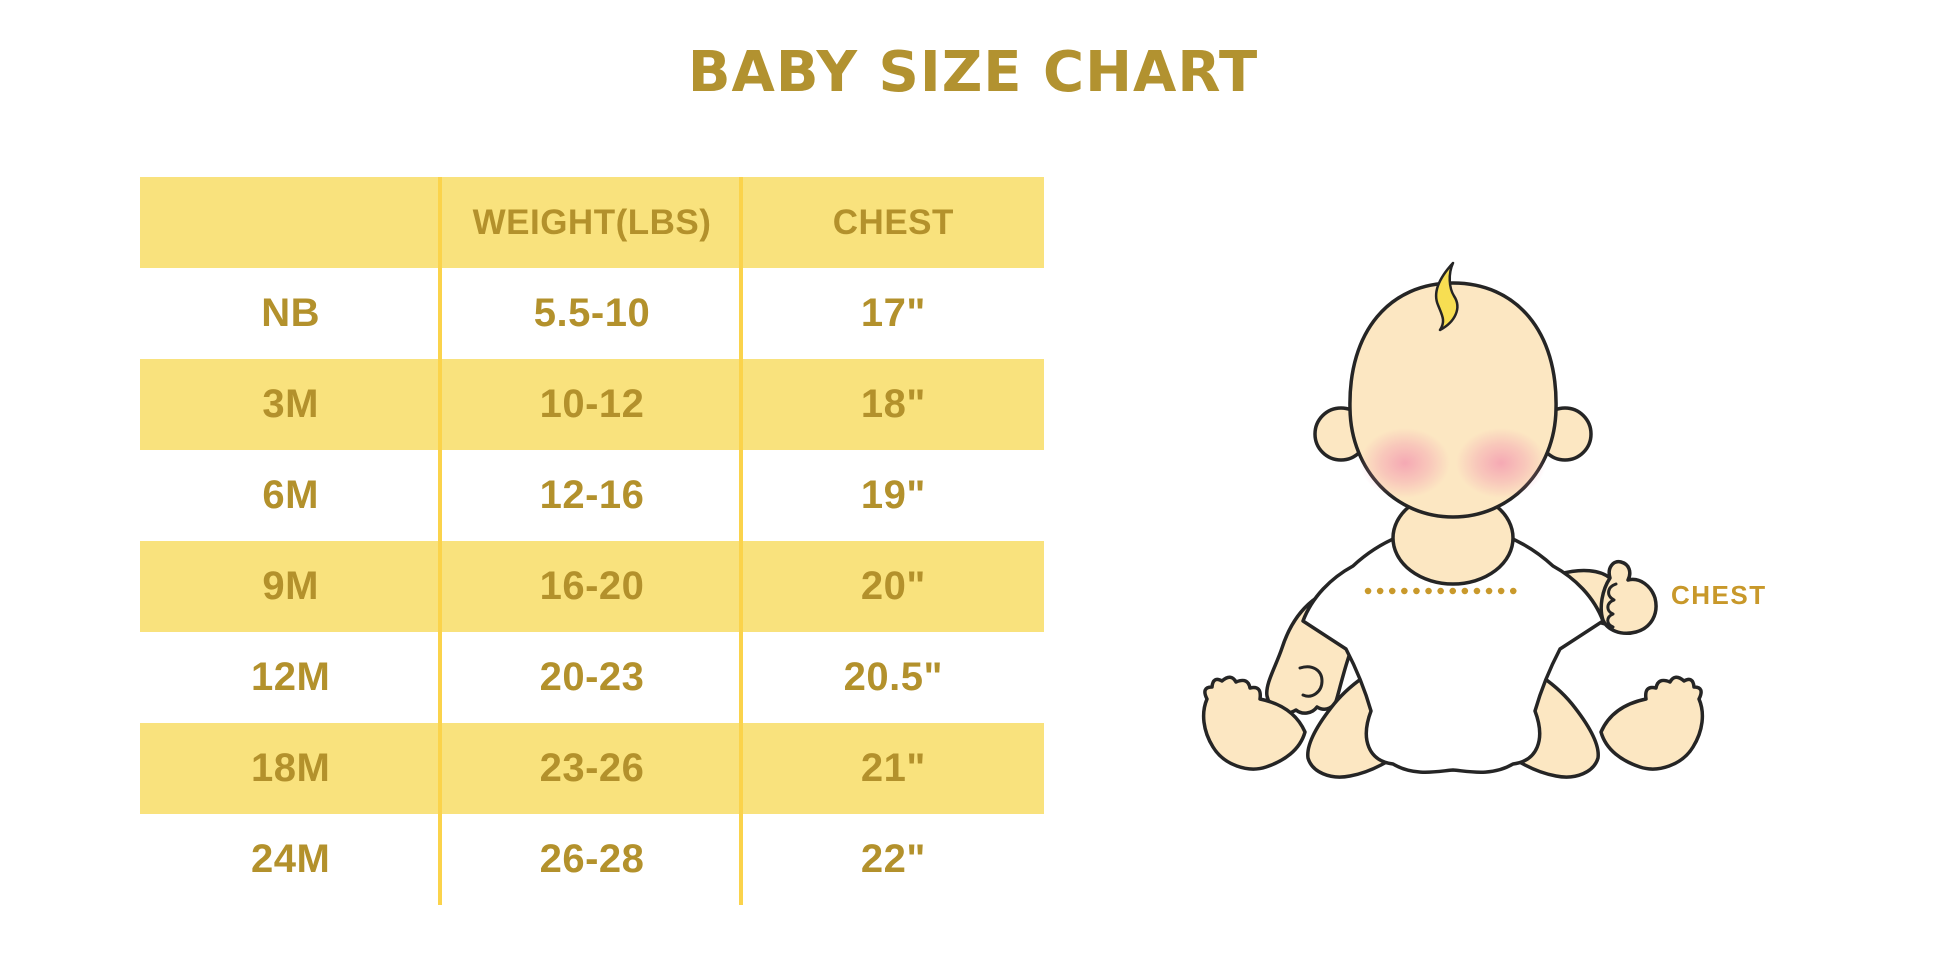  Describe the element at coordinates (893, 768) in the screenshot. I see `chest-cell: 21"` at that location.